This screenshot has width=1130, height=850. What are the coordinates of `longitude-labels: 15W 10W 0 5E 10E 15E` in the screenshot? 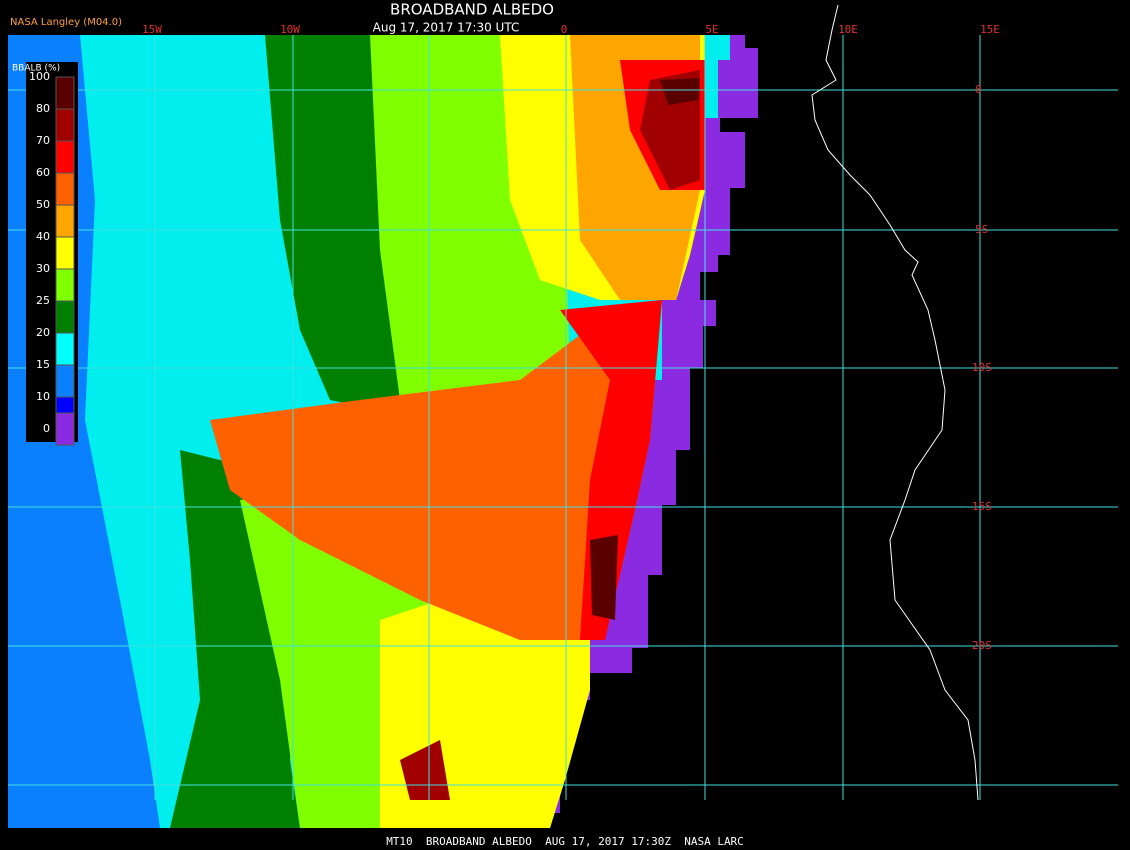 It's located at (571, 29).